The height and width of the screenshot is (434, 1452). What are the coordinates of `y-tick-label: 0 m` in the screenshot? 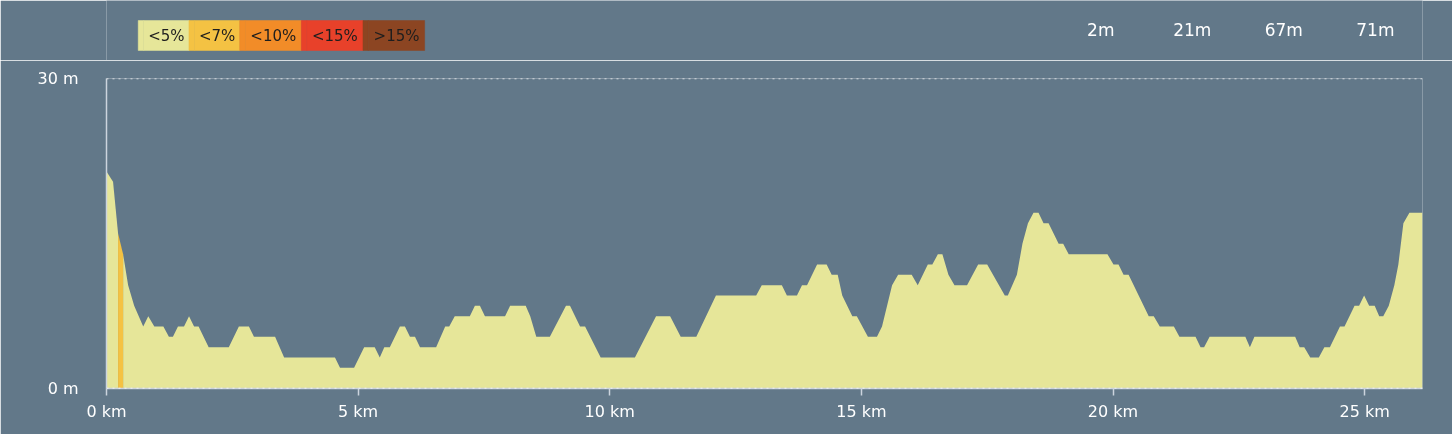 It's located at (63, 388).